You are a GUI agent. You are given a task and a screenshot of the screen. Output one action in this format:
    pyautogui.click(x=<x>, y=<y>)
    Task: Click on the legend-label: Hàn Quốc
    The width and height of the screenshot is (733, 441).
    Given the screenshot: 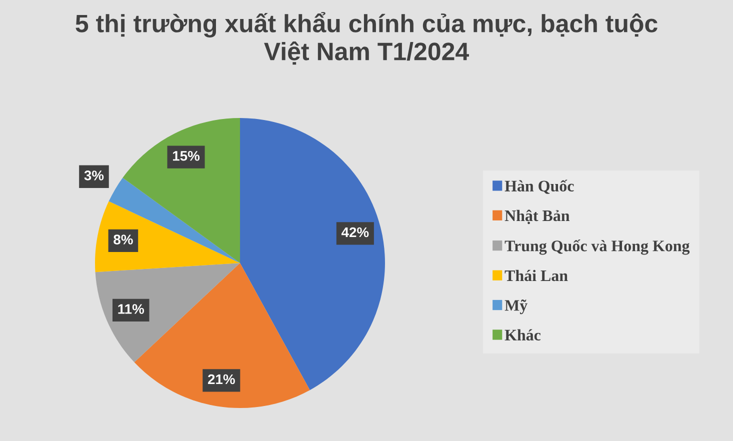 What is the action you would take?
    pyautogui.click(x=539, y=187)
    